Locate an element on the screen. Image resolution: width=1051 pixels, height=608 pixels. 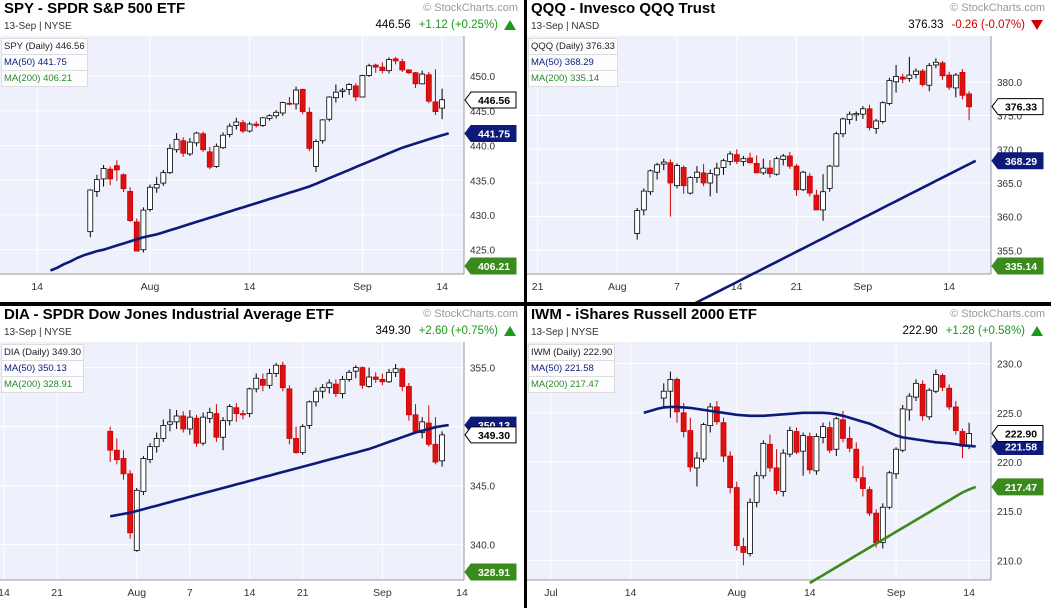
legend-ma50: MA(50) 221.58 is located at coordinates (572, 368).